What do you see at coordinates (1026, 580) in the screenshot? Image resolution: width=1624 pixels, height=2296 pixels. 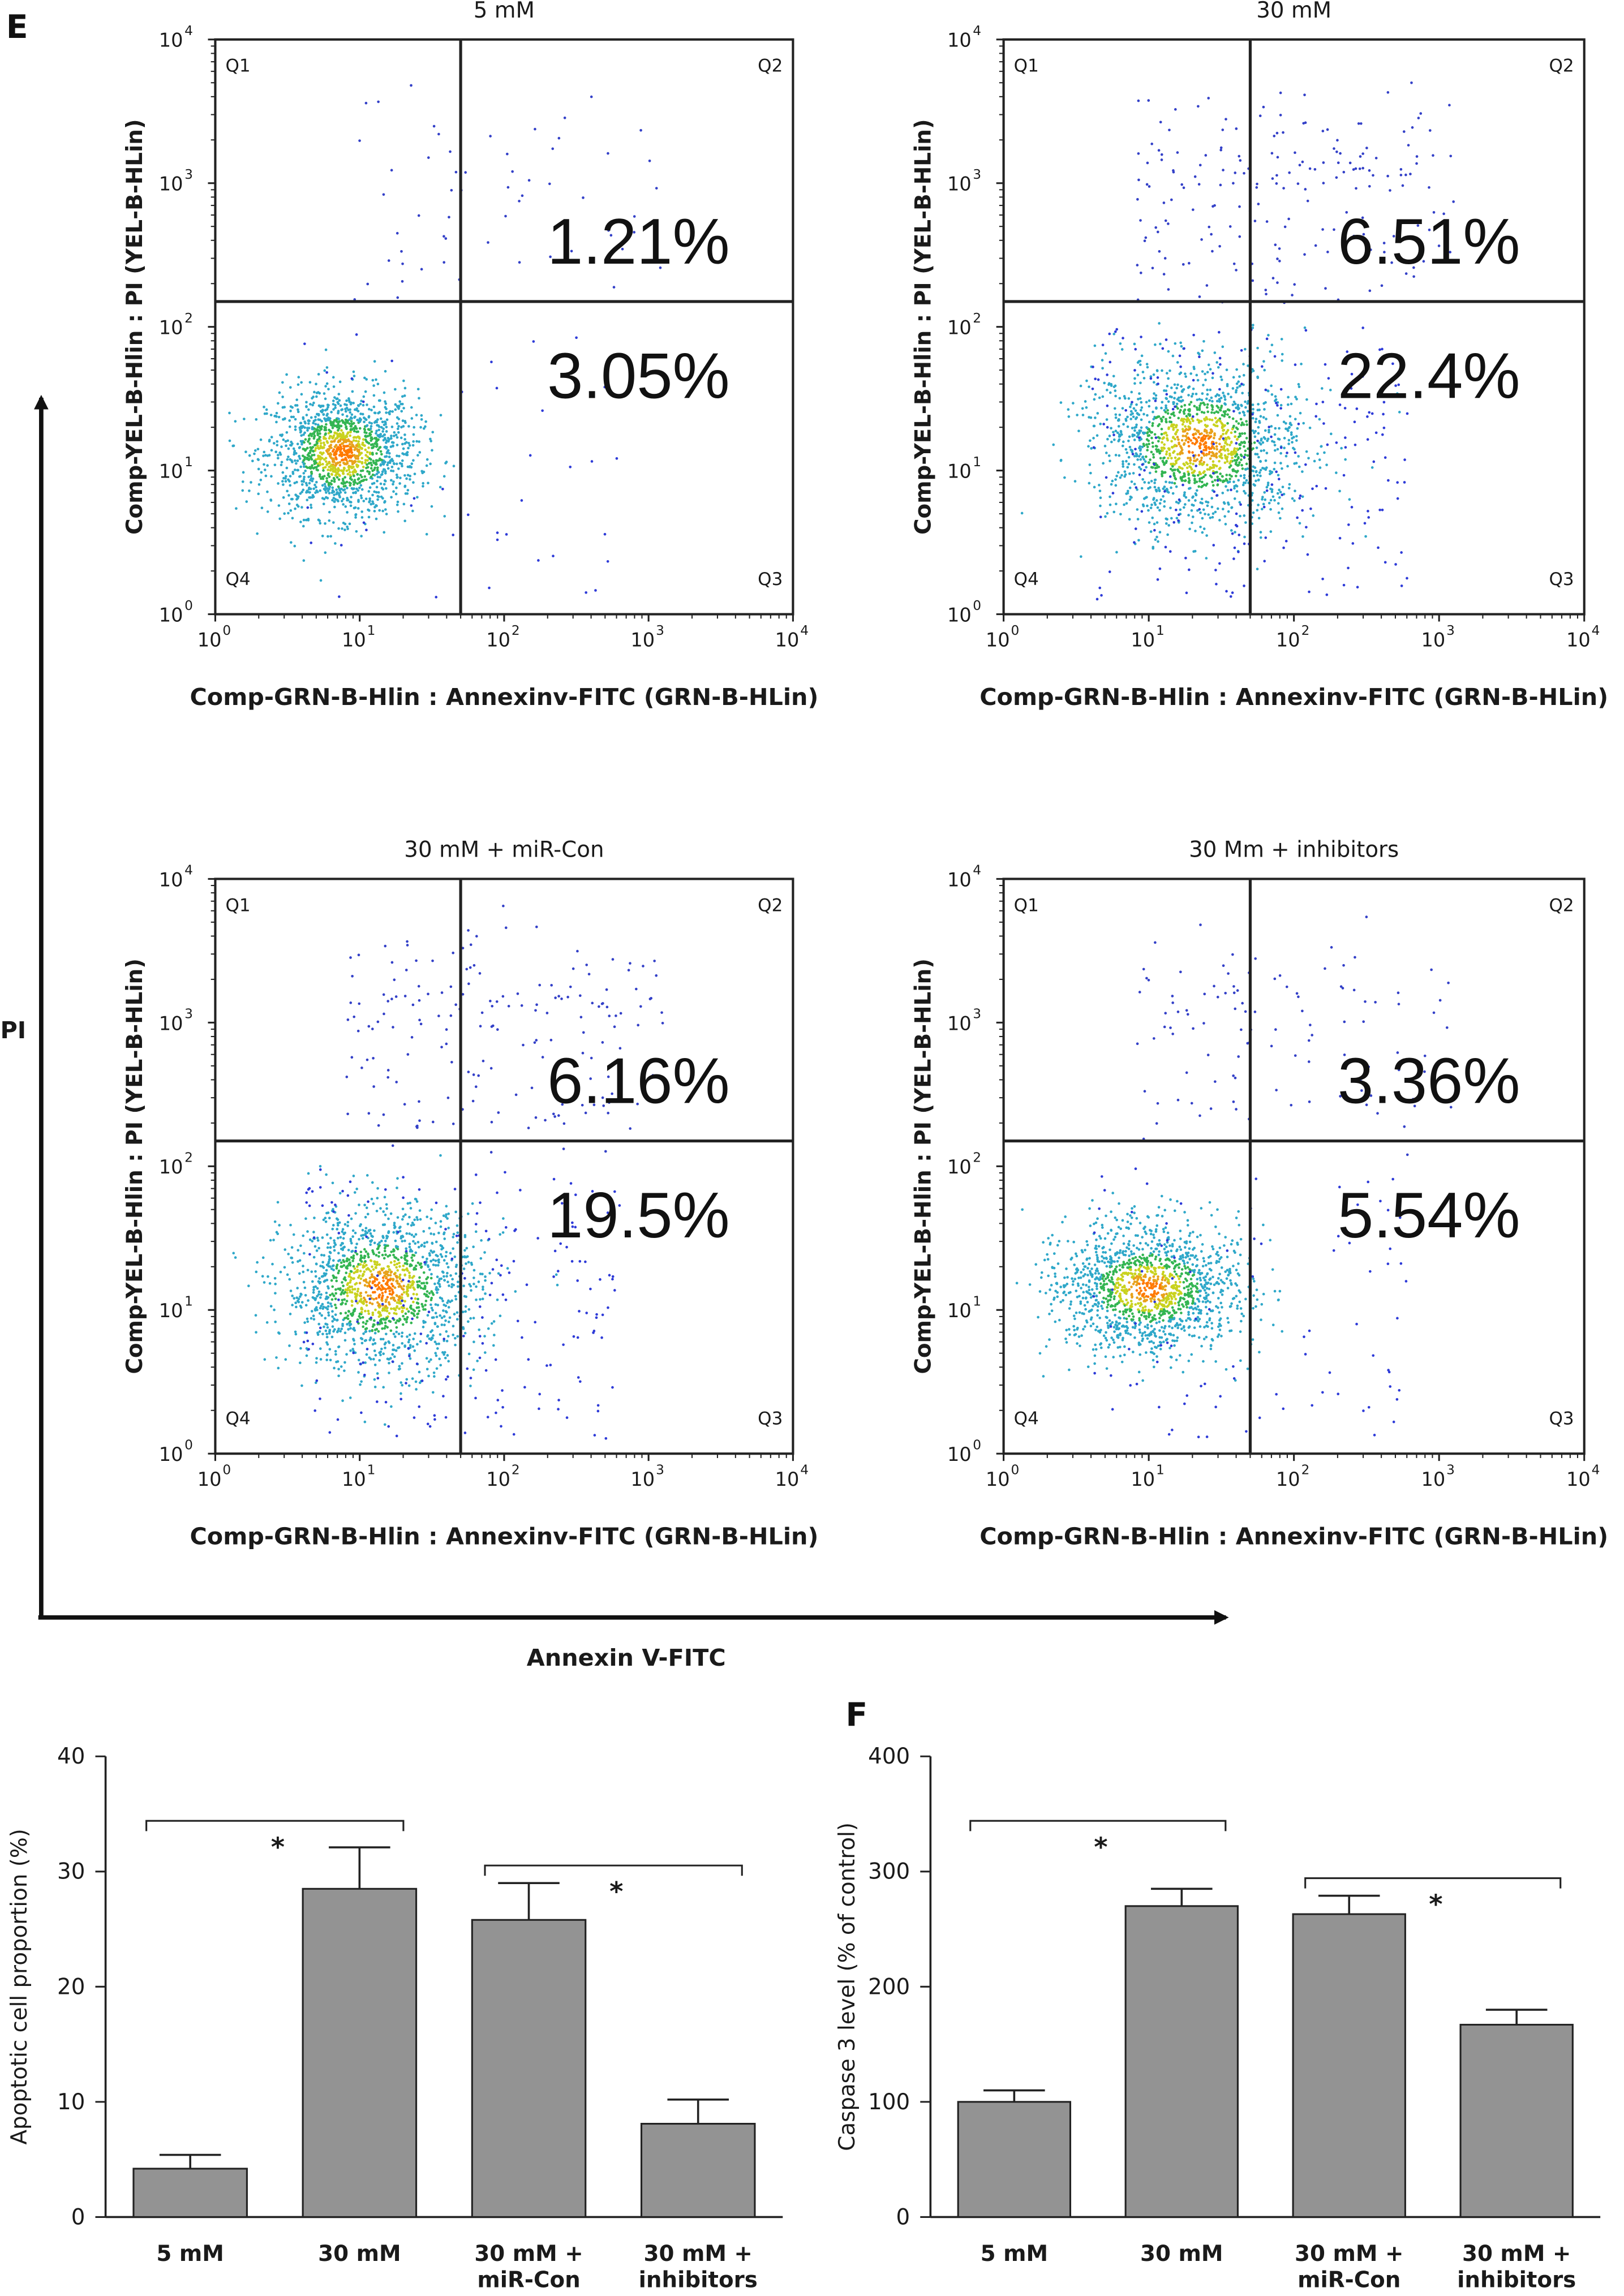 I see `quadrant-label-q4: Q4` at bounding box center [1026, 580].